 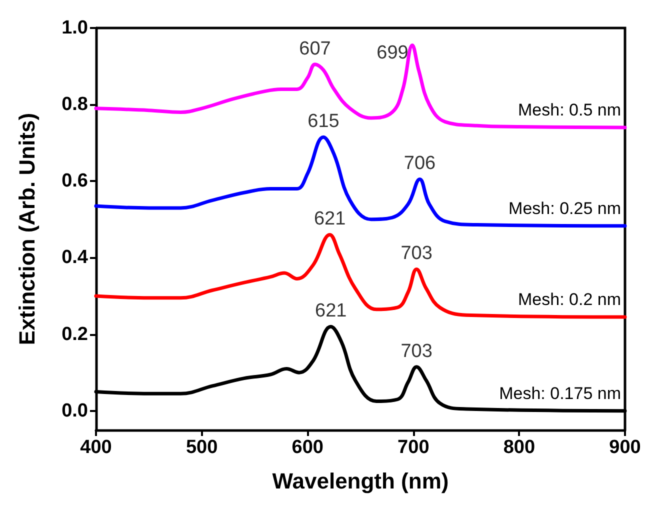 I want to click on y-tick-label: 0.8, so click(x=75, y=105).